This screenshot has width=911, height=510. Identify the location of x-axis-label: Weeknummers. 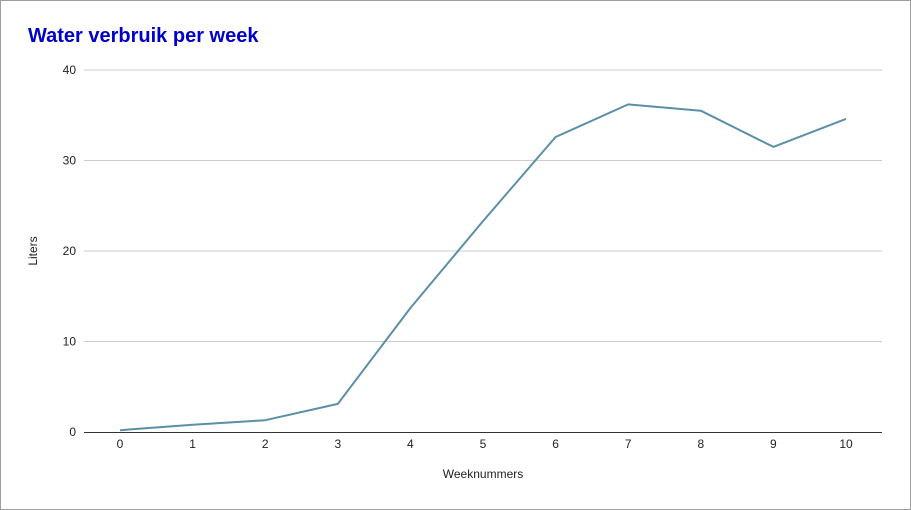
(483, 474).